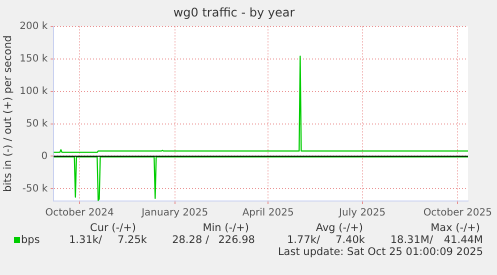 The image size is (497, 275). I want to click on text: 226.98, so click(236, 240).